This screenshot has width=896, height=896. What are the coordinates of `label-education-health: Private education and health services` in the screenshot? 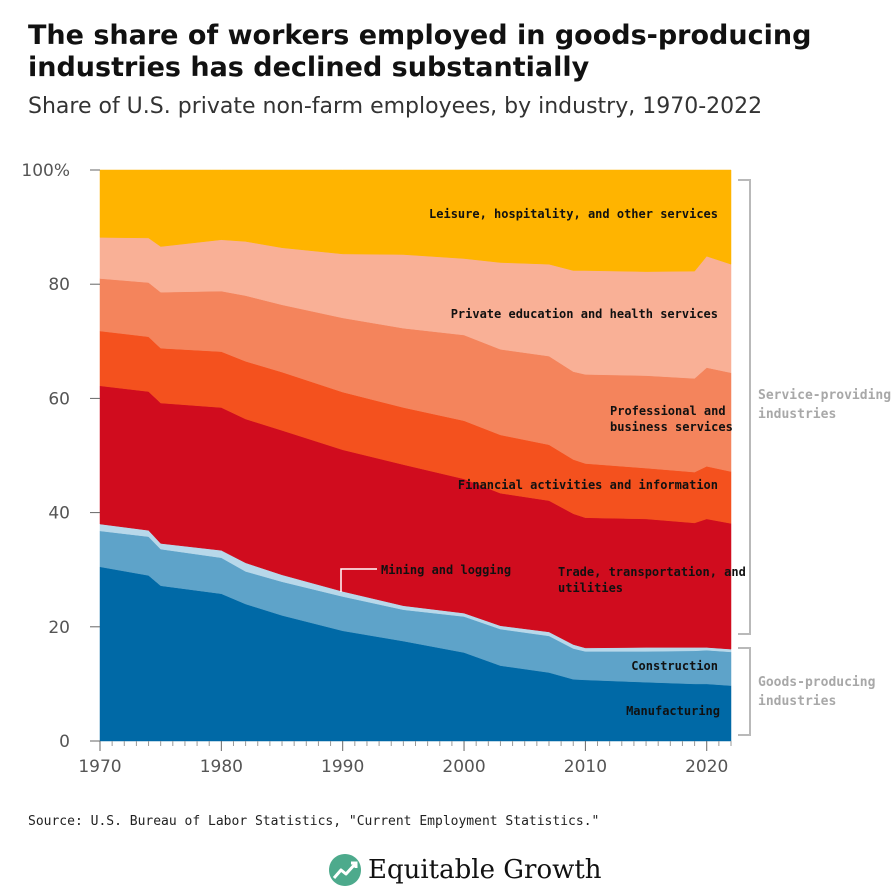 It's located at (584, 314).